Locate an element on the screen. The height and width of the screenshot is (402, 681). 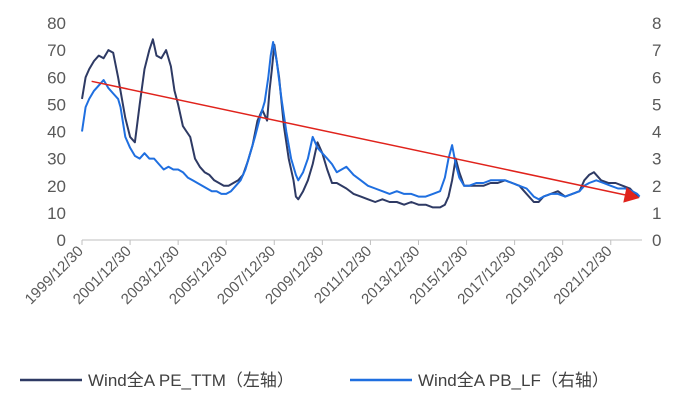
y-left-tick-label: 50 is located at coordinates (56, 104).